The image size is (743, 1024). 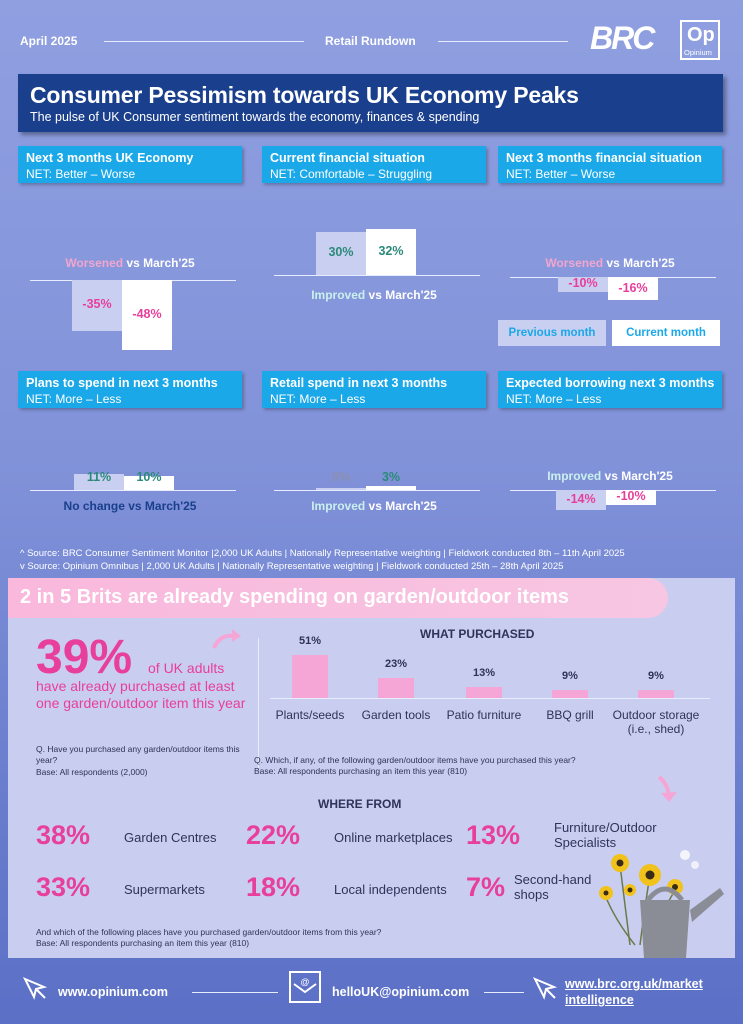 I want to click on bar-label: 11%, so click(x=99, y=477).